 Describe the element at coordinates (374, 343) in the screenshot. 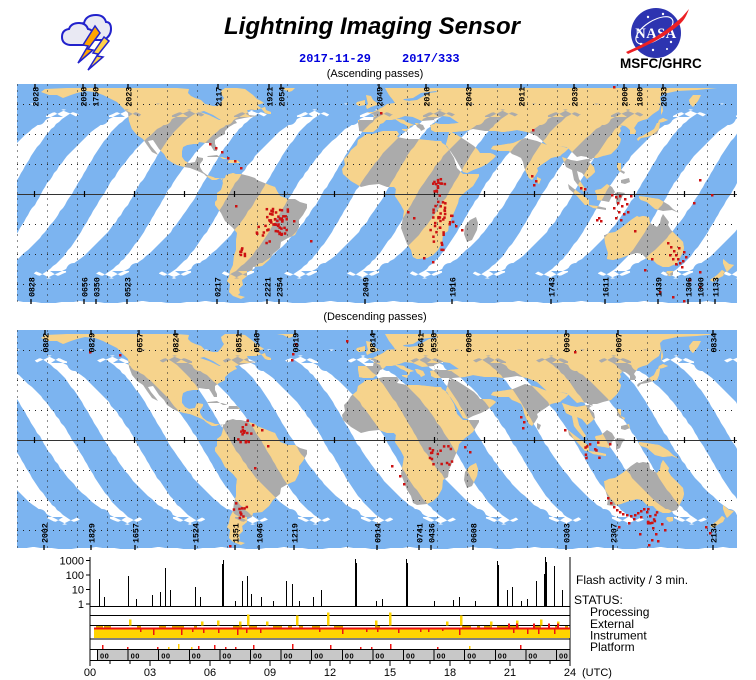

I see `svg-text: 0814` at that location.